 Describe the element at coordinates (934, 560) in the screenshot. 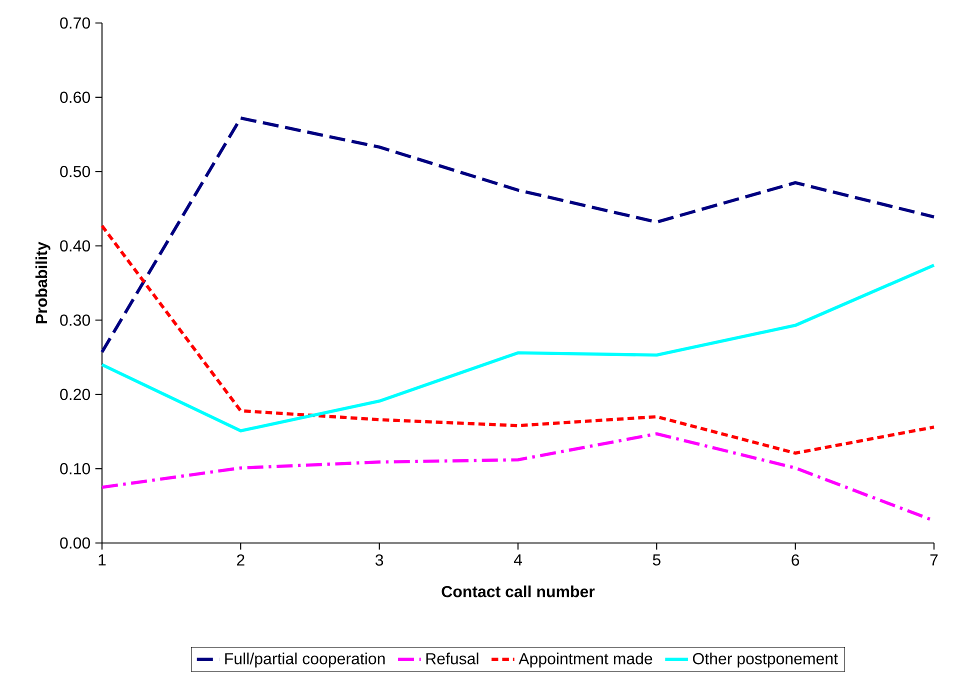

I see `x-tick-label: 7` at that location.